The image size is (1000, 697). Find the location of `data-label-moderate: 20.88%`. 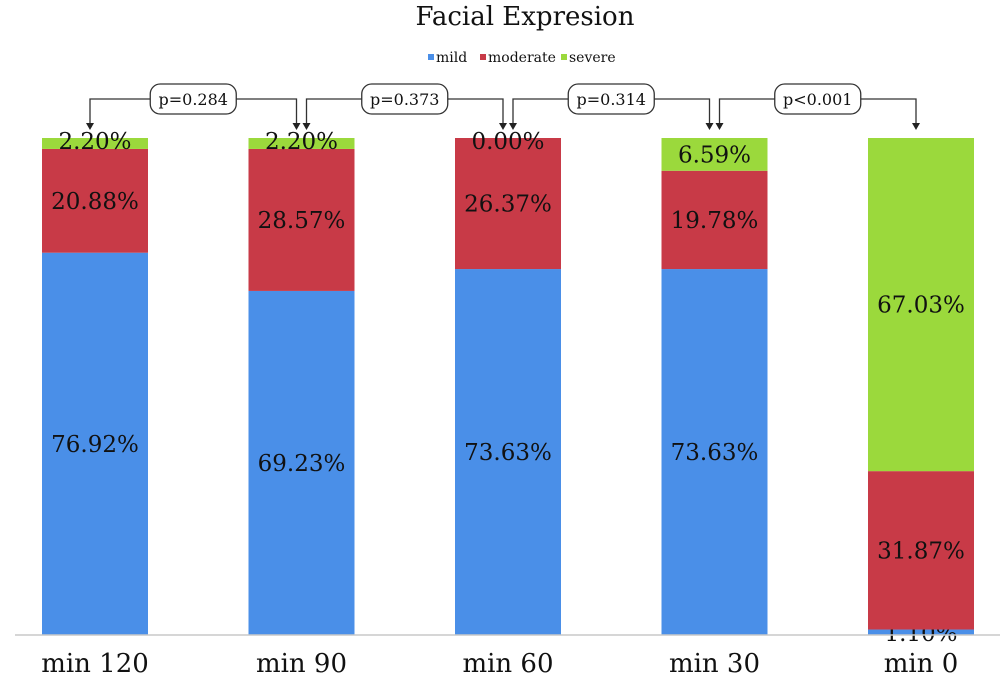

data-label-moderate: 20.88% is located at coordinates (95, 202).